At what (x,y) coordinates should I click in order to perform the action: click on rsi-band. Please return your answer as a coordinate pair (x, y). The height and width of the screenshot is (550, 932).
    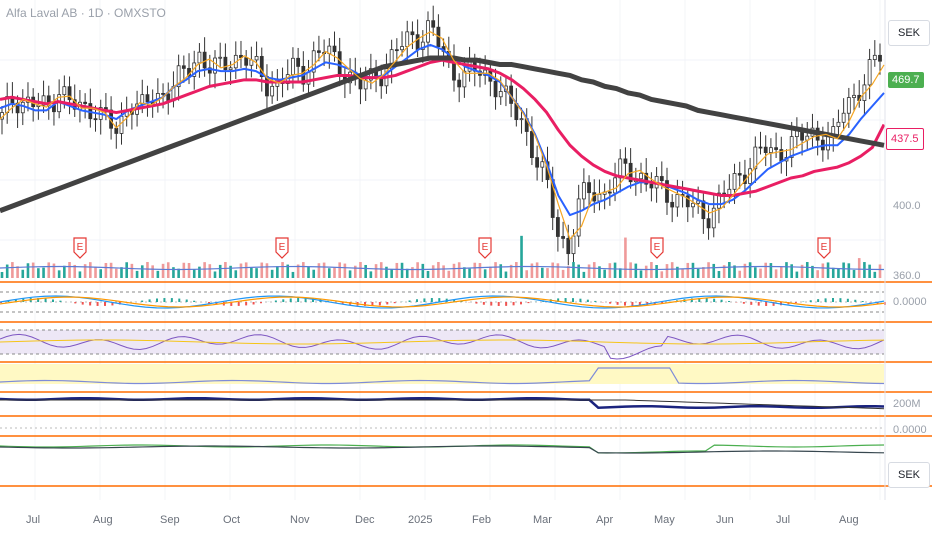
    Looking at the image, I should click on (442, 342).